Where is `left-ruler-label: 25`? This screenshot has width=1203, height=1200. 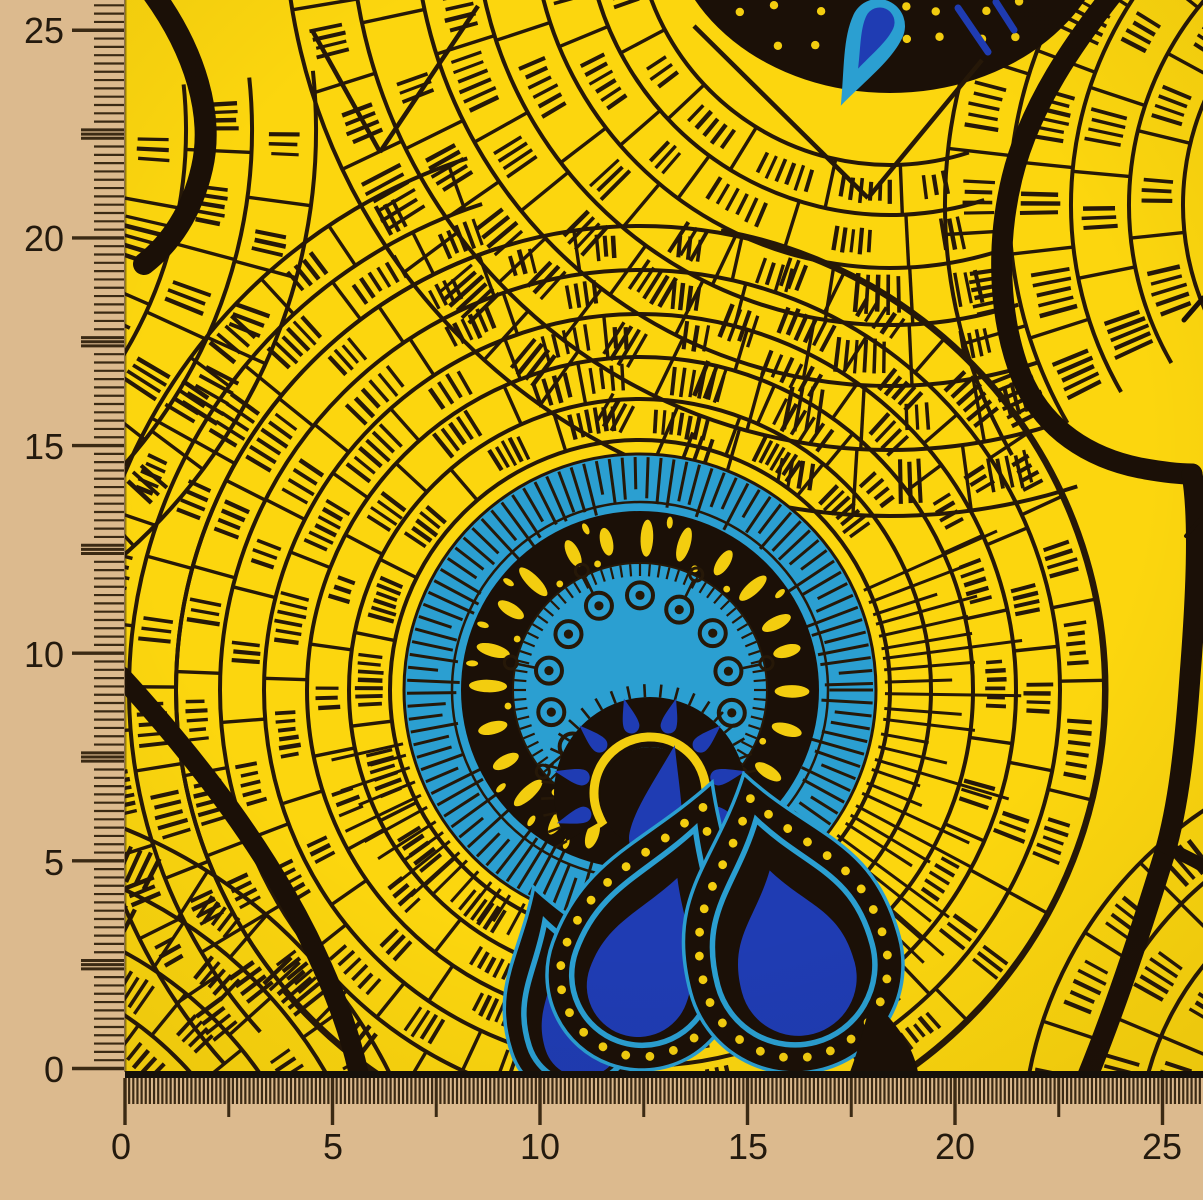
left-ruler-label: 25 is located at coordinates (44, 30).